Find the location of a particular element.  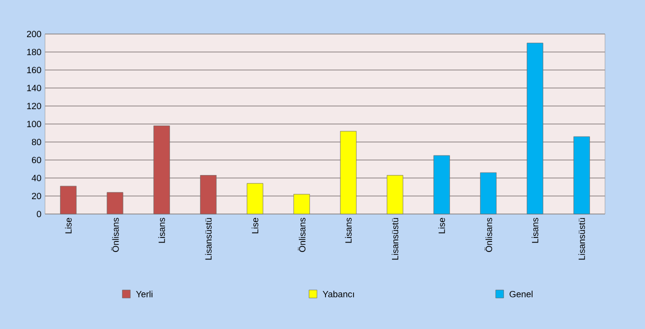

legend-label: Yerli is located at coordinates (144, 294).